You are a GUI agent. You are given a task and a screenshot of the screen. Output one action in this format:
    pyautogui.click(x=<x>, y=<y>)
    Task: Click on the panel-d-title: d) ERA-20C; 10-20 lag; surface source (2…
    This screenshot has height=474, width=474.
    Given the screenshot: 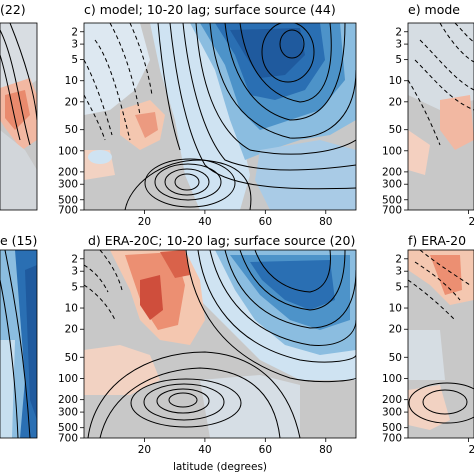 What is the action you would take?
    pyautogui.click(x=221, y=240)
    